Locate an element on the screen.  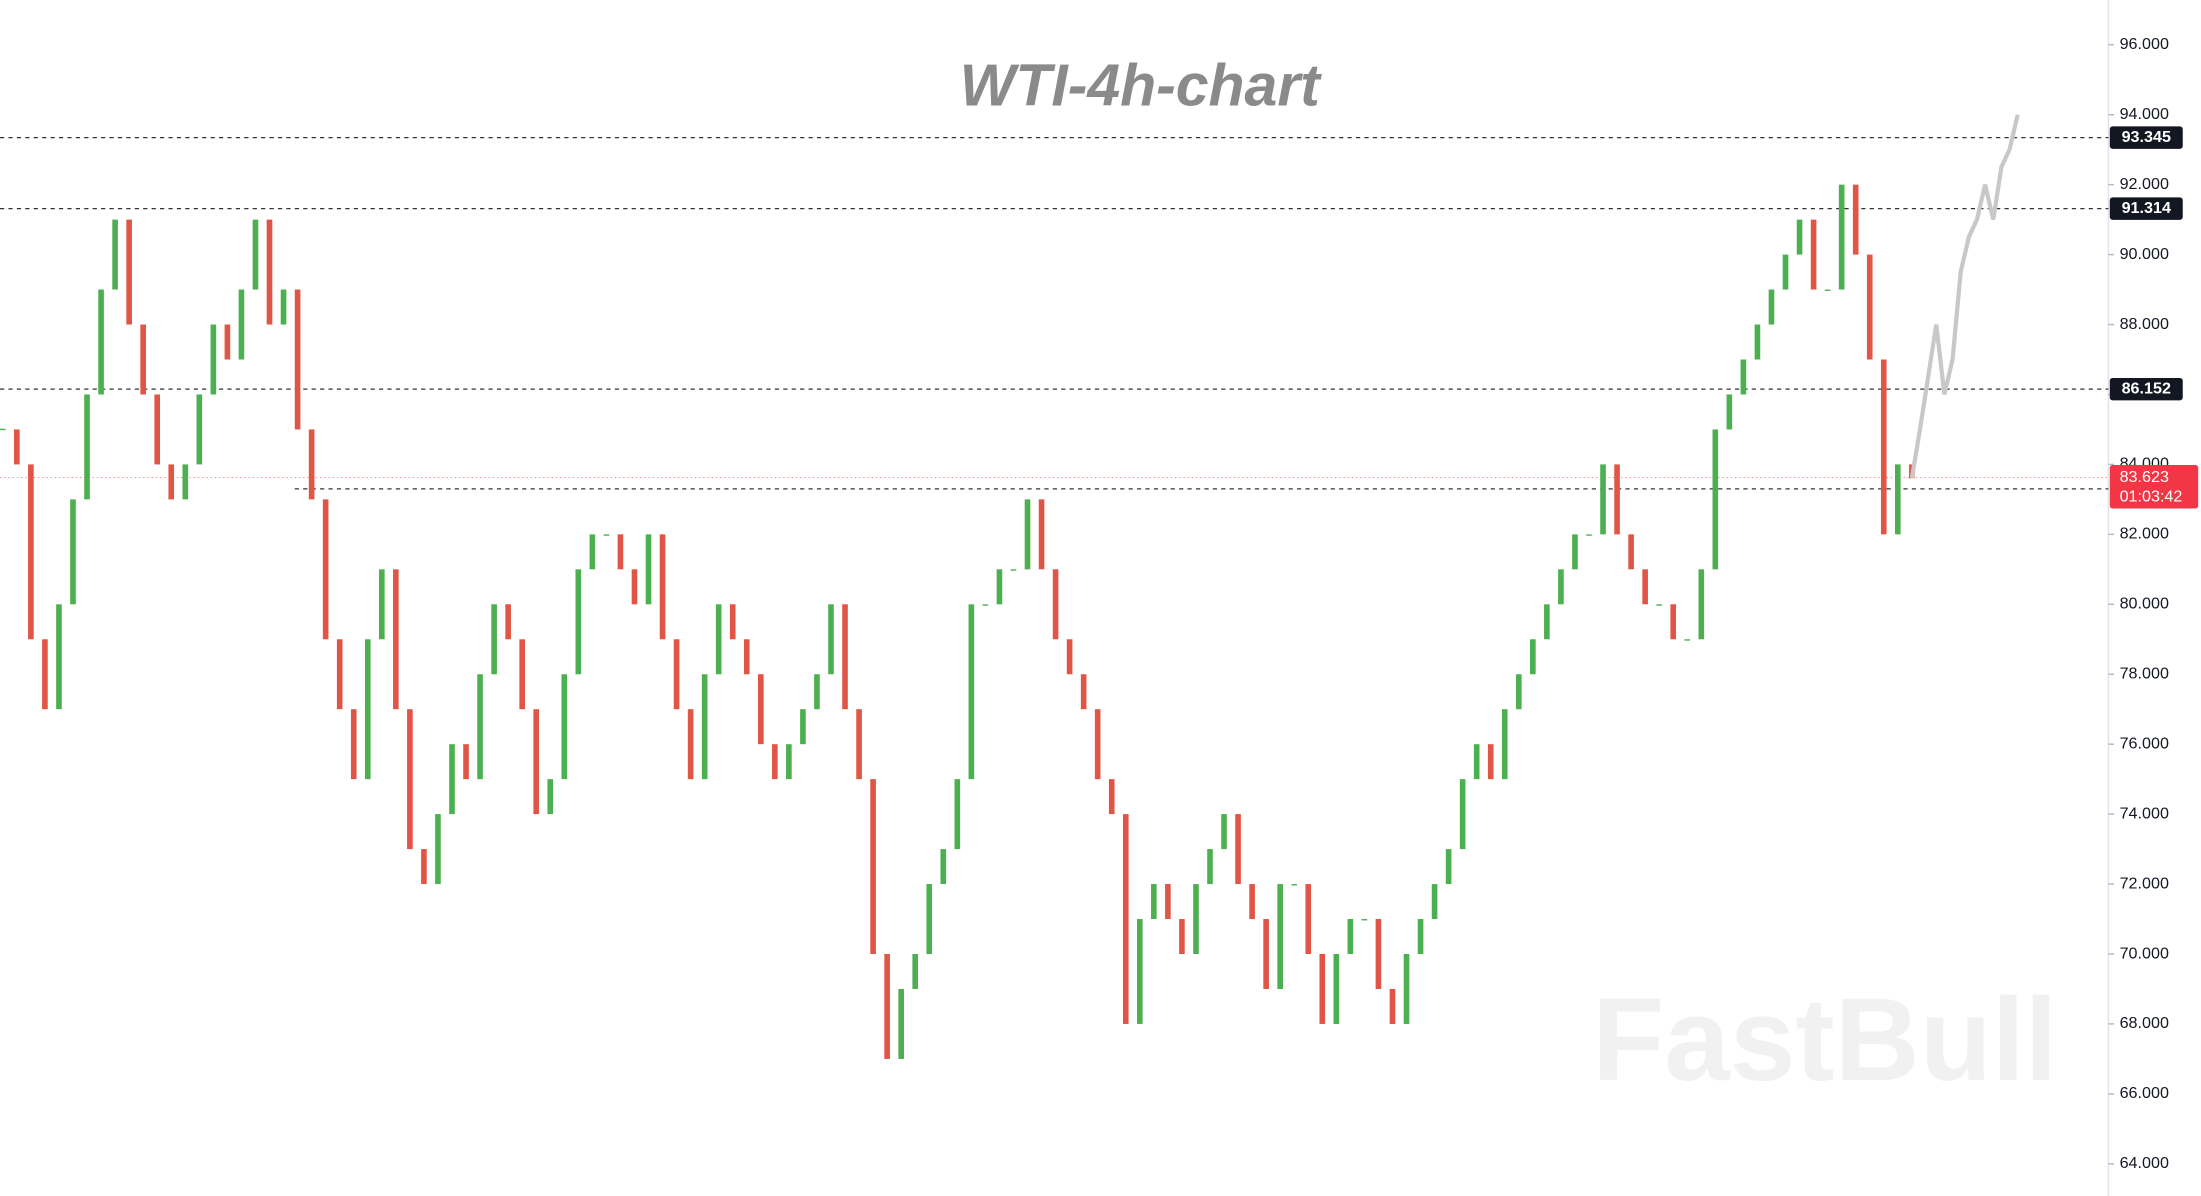
y-tick-label: 64.000 is located at coordinates (2144, 1163).